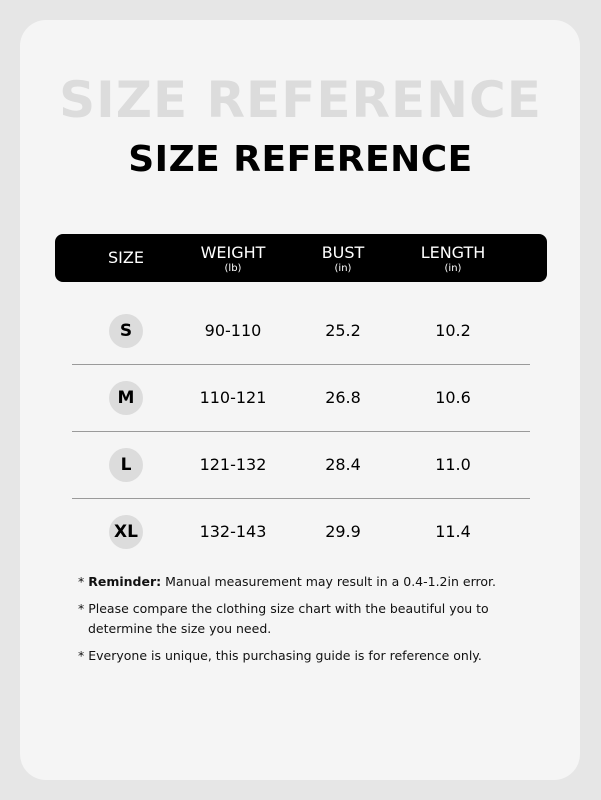 This screenshot has width=601, height=800. I want to click on length-cell: 10.2, so click(453, 330).